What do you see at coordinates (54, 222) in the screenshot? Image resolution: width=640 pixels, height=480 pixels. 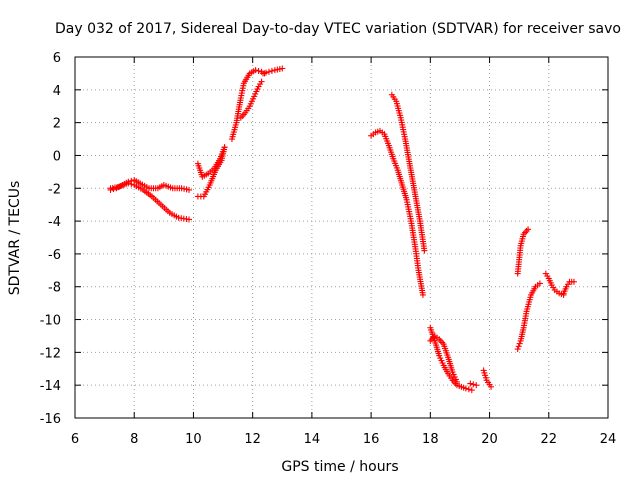 I see `y-tick-label: -4` at bounding box center [54, 222].